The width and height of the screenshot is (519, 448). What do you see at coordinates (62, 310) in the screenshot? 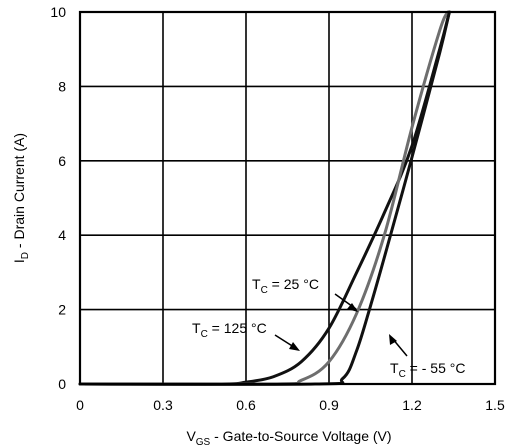
I see `y-tick-label: 2` at bounding box center [62, 310].